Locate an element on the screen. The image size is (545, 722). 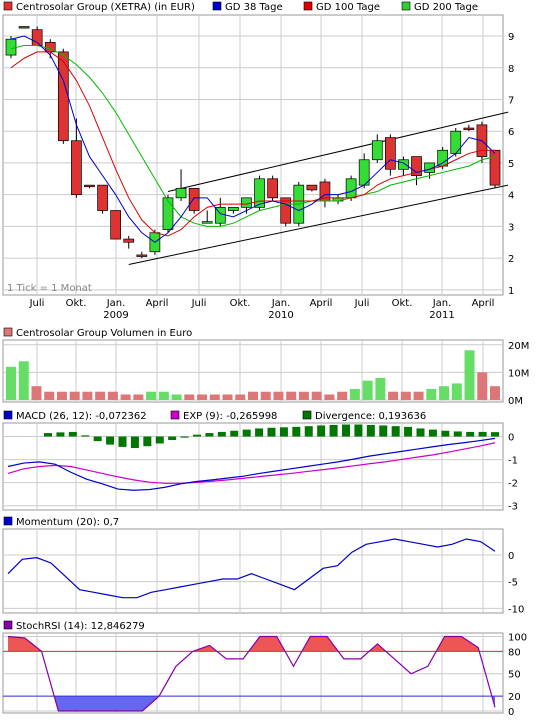
xtick-month-3: April is located at coordinates (157, 303).